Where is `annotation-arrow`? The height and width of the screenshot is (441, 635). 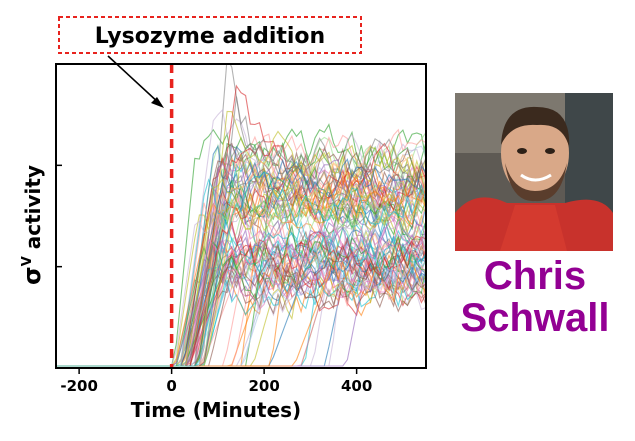 annotation-arrow is located at coordinates (134, 80).